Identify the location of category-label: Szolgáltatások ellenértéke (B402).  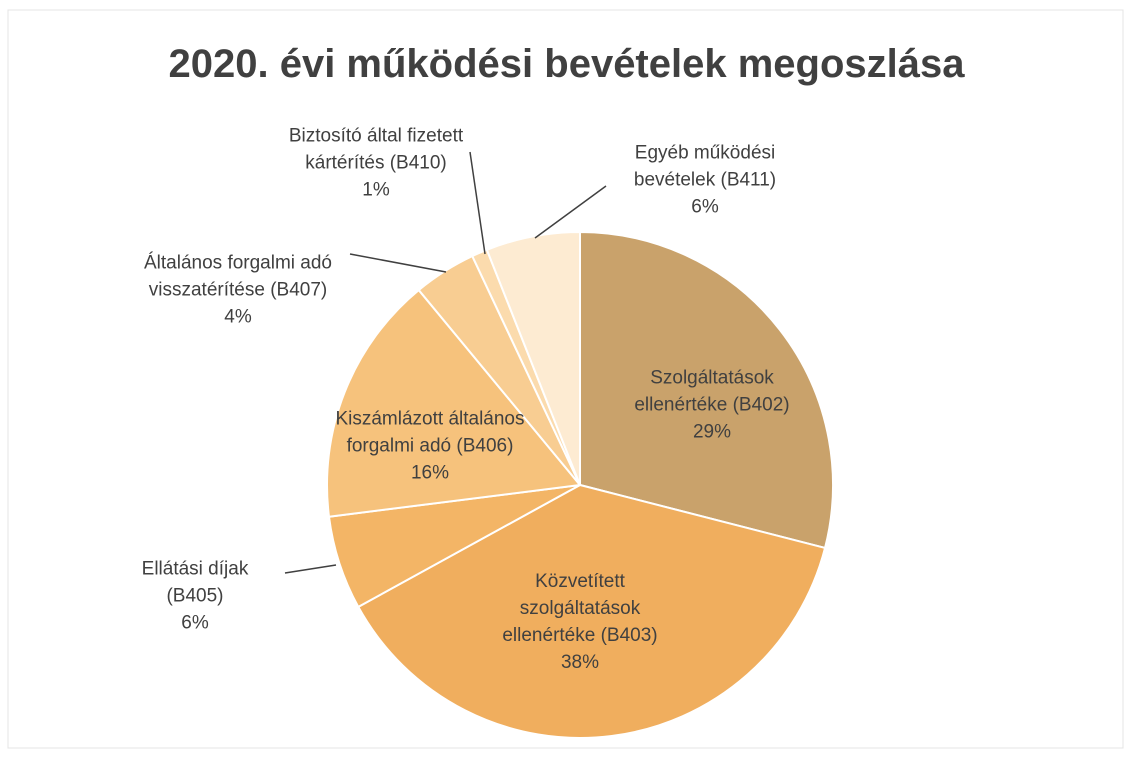
(712, 391).